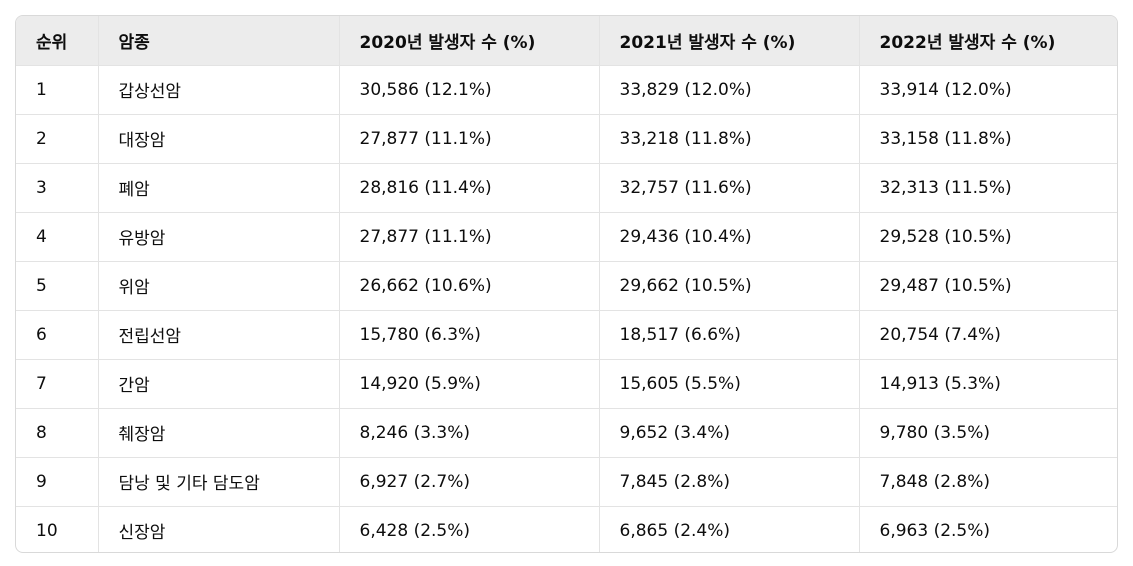 The width and height of the screenshot is (1133, 566). Describe the element at coordinates (57, 41) in the screenshot. I see `header-rank: 순위` at that location.